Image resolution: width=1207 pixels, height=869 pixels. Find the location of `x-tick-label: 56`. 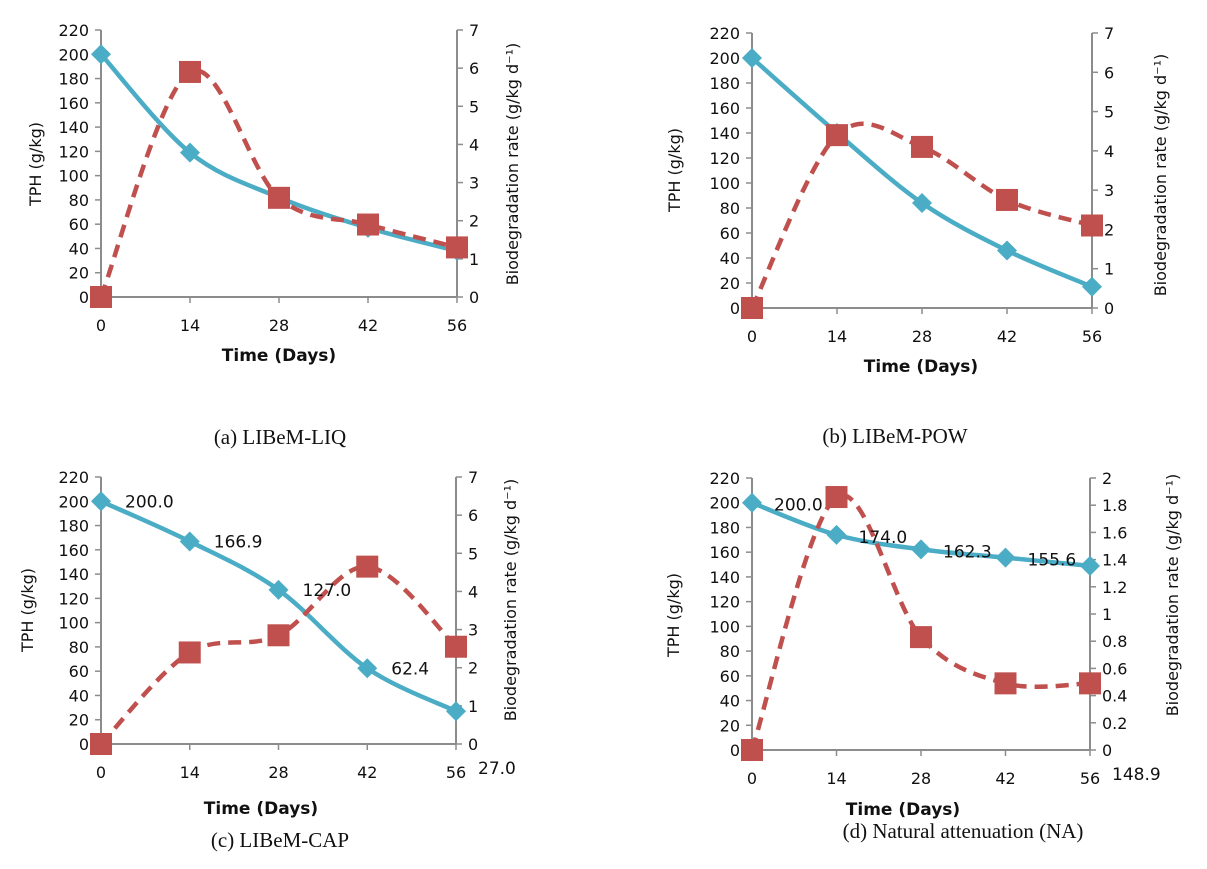

x-tick-label: 56 is located at coordinates (457, 325).